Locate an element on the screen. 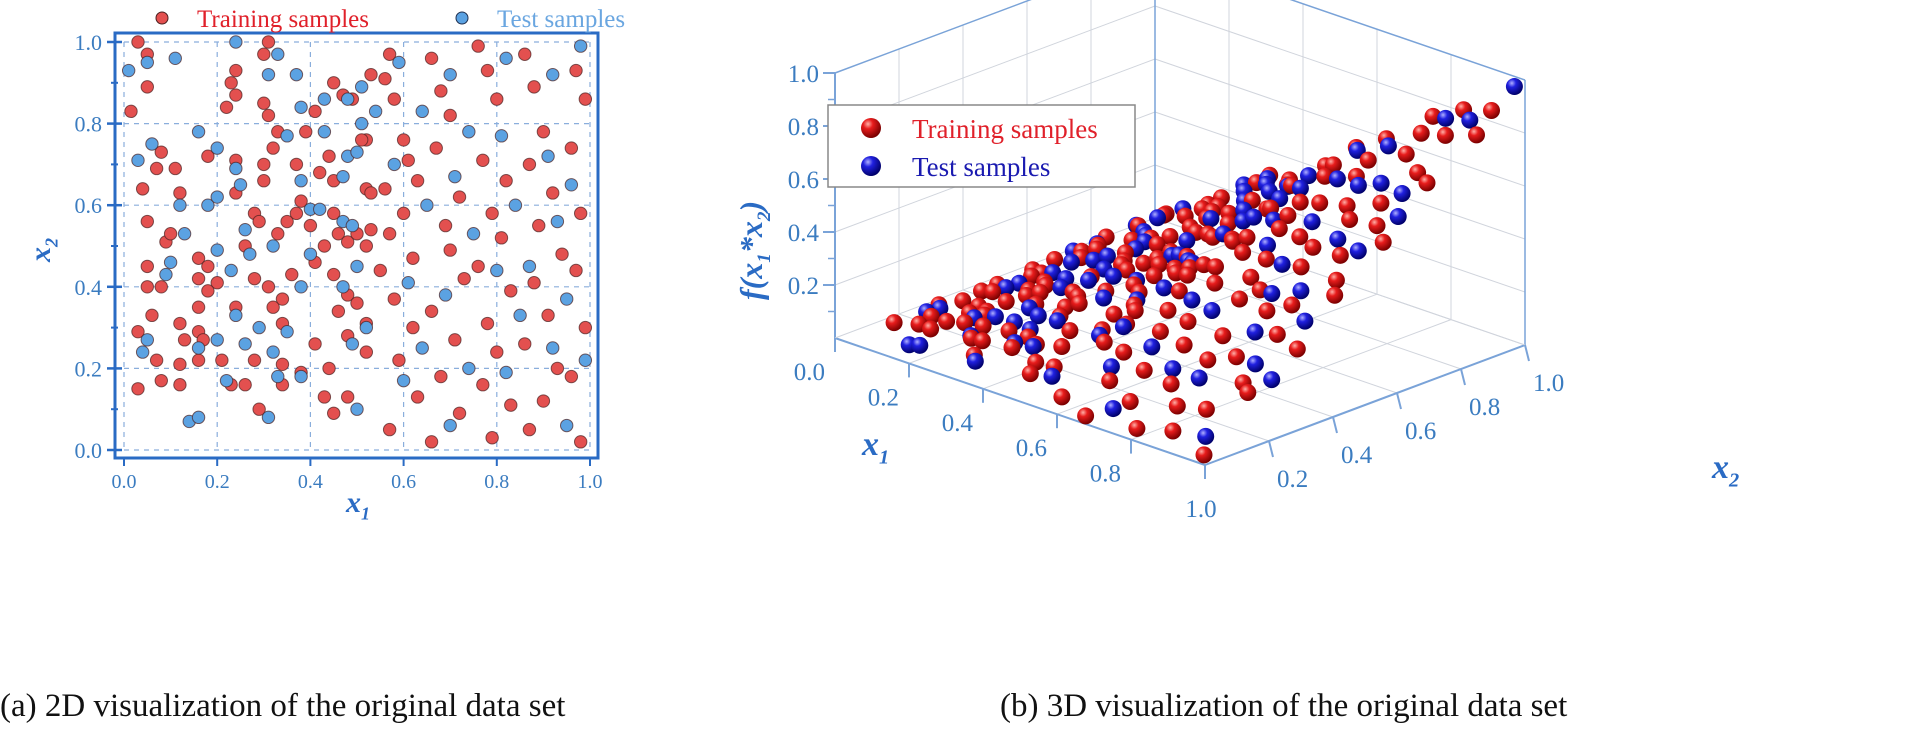 The height and width of the screenshot is (755, 1928). legend-test-label-2d: Test samples is located at coordinates (561, 19).